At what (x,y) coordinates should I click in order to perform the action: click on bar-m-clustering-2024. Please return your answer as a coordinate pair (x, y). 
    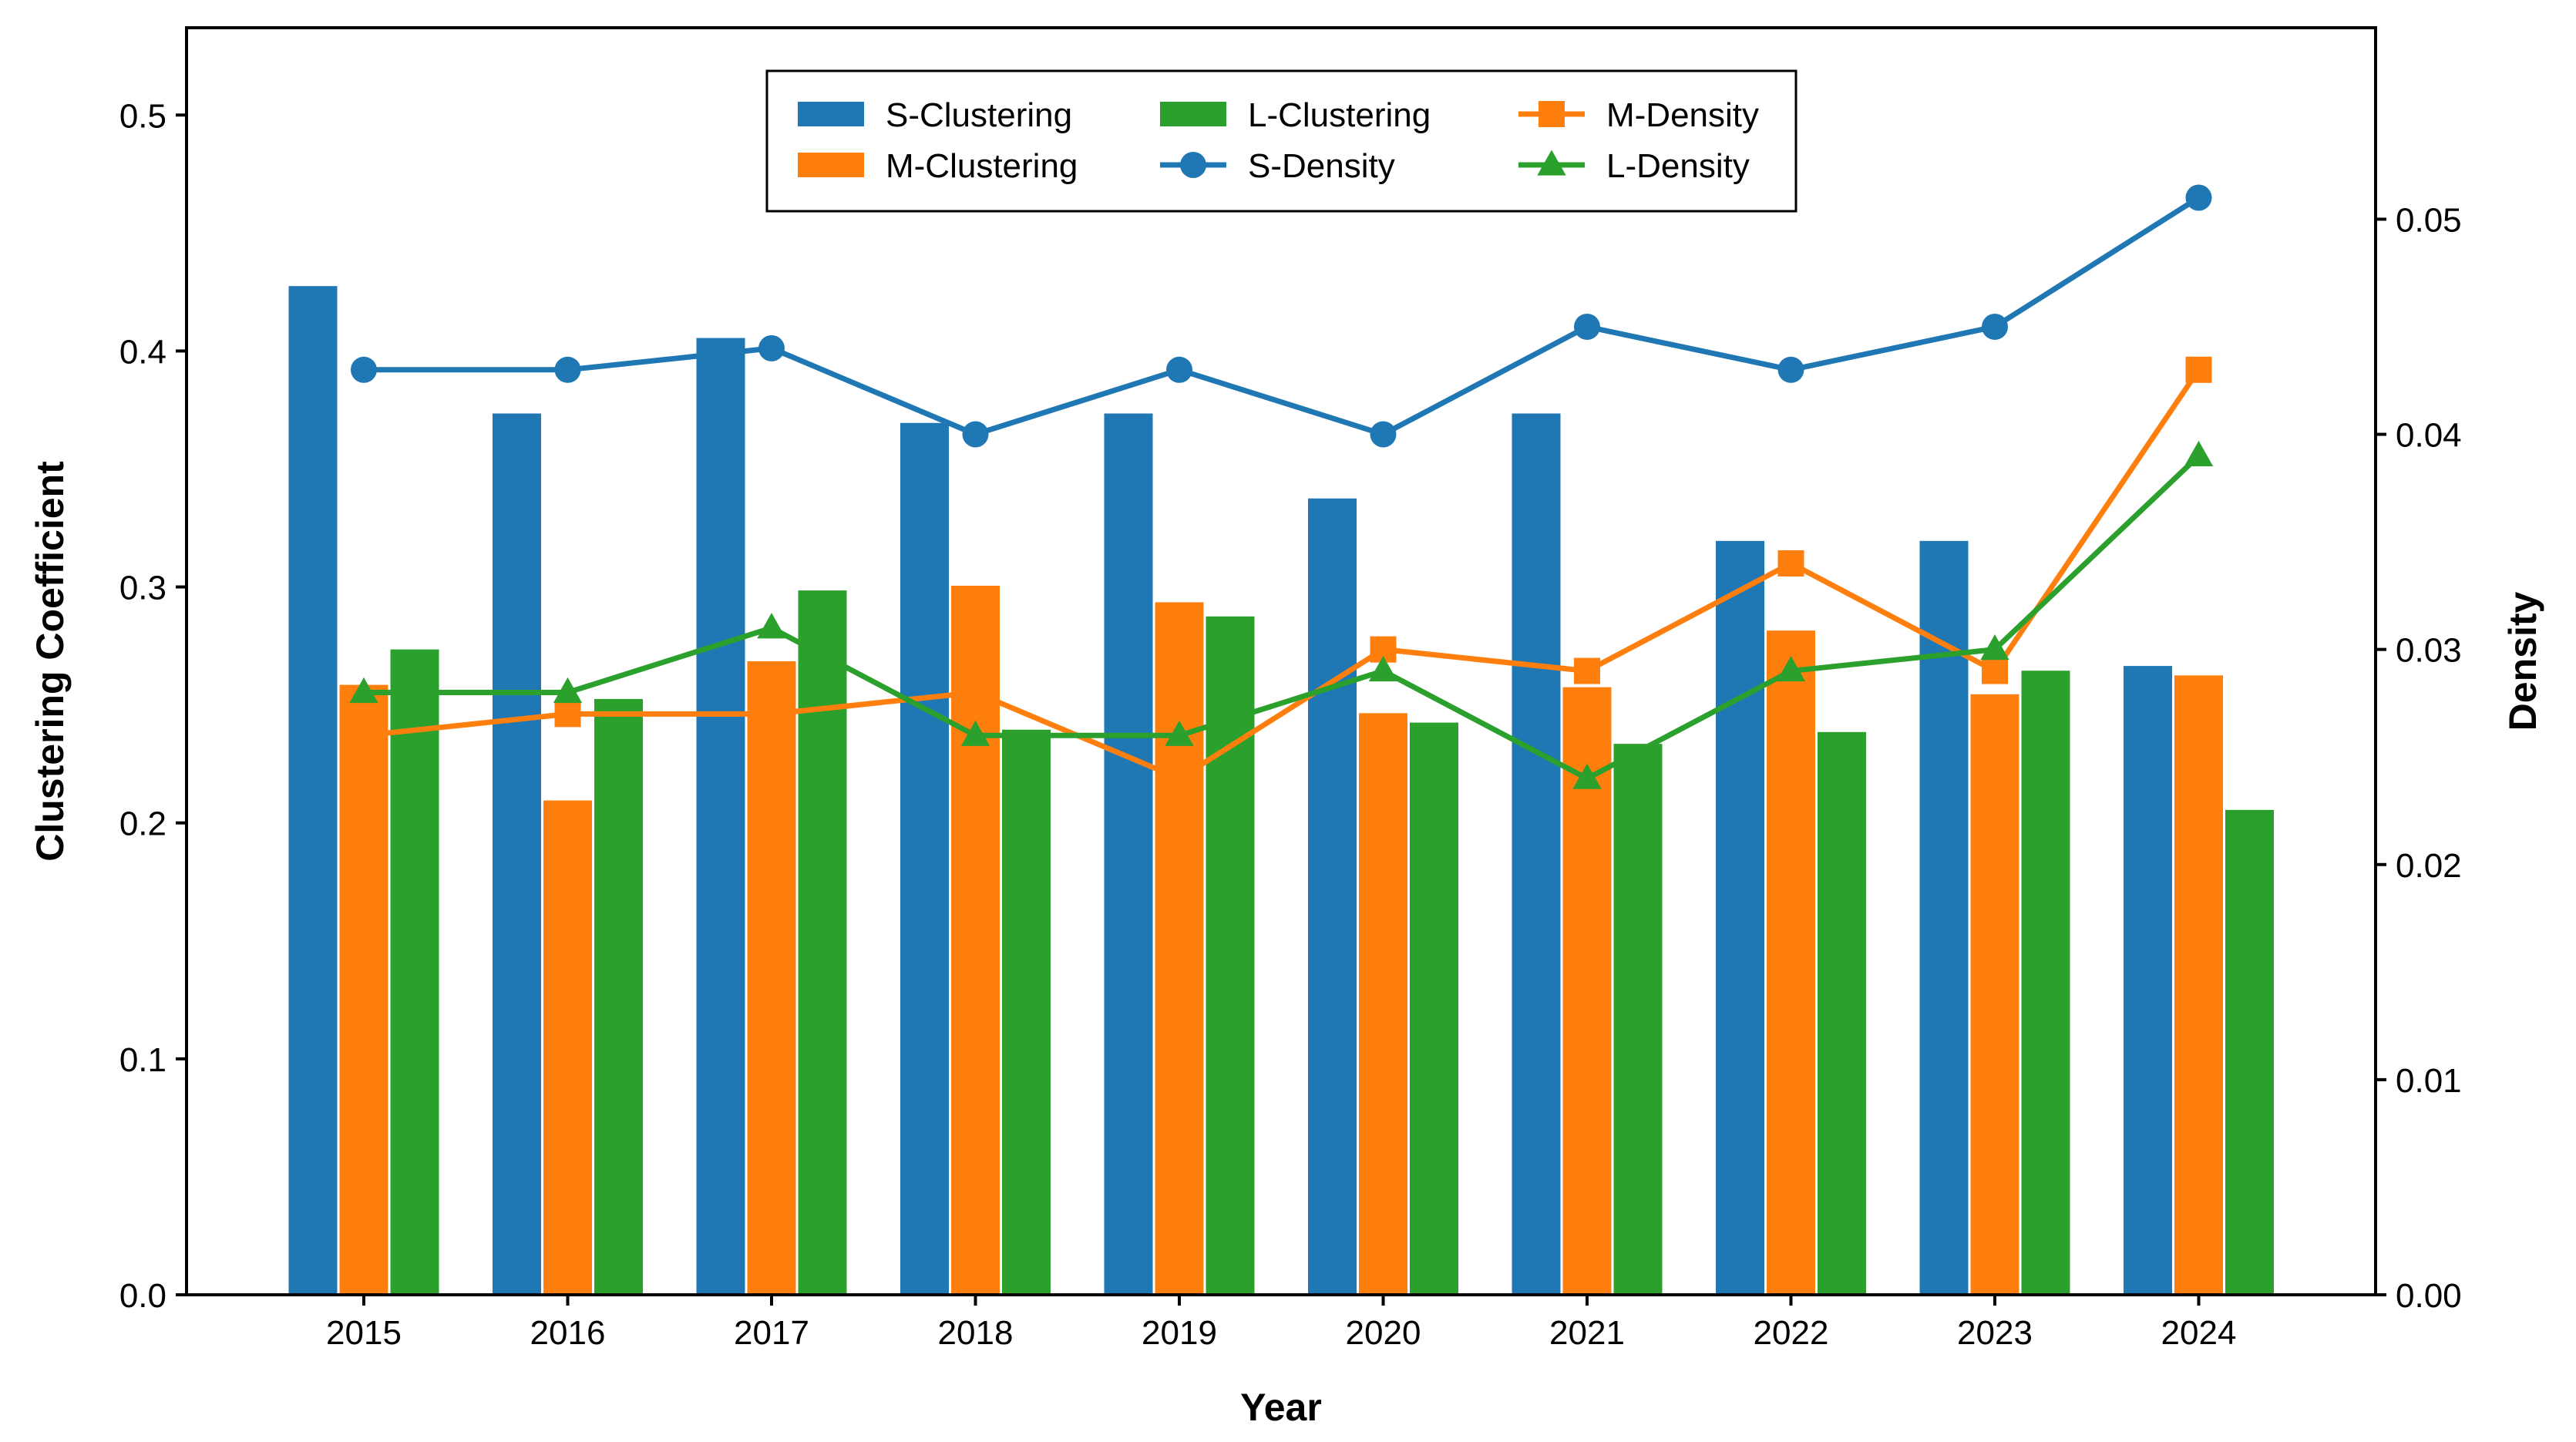
    Looking at the image, I should click on (2198, 984).